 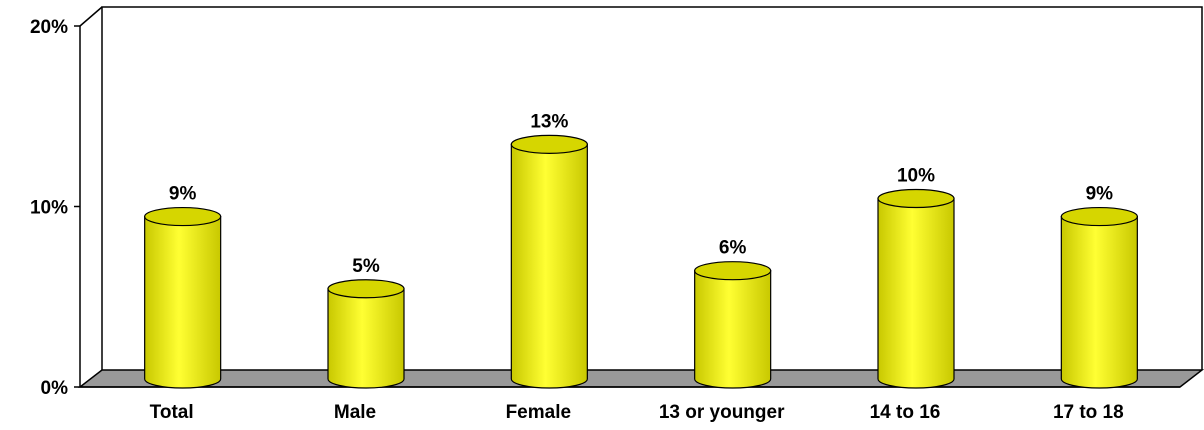 I want to click on category-label: 13 or younger, so click(x=722, y=412).